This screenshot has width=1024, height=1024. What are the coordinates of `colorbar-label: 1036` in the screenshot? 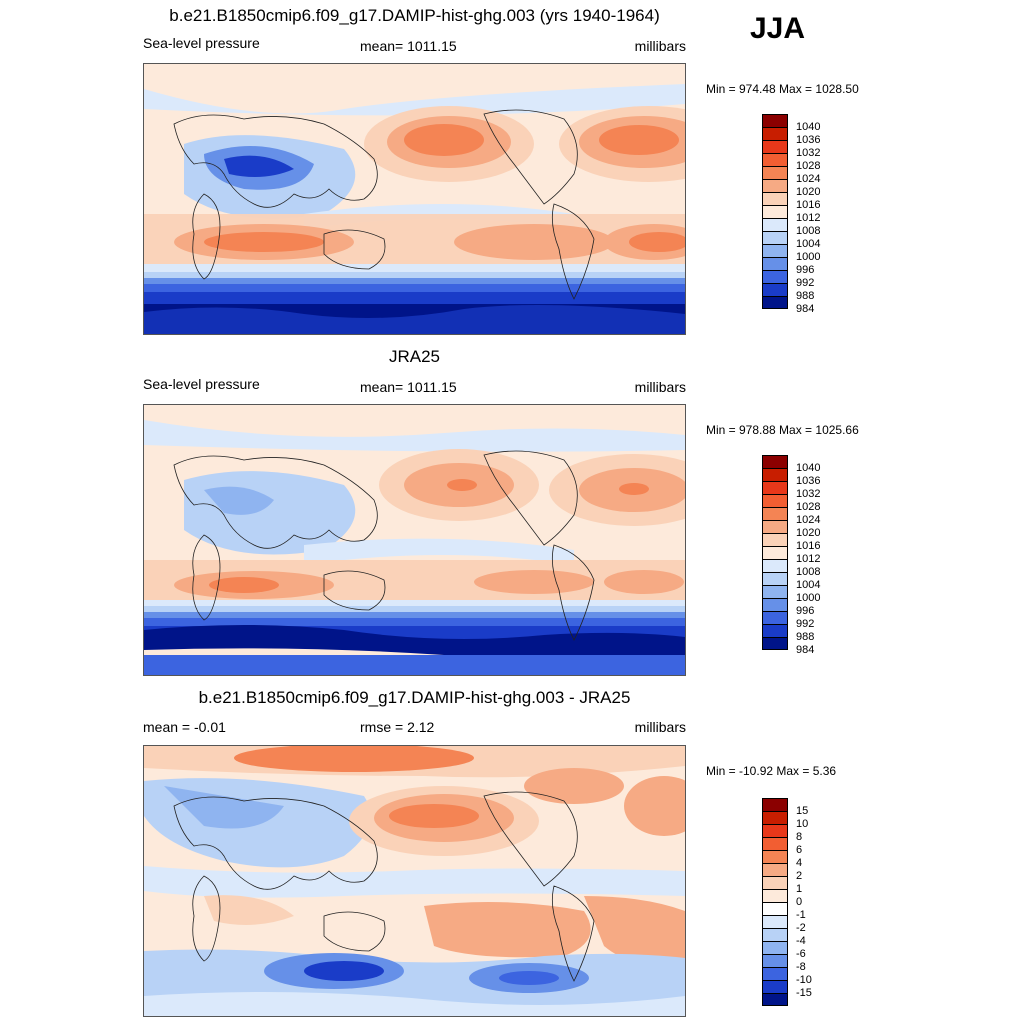 It's located at (808, 481).